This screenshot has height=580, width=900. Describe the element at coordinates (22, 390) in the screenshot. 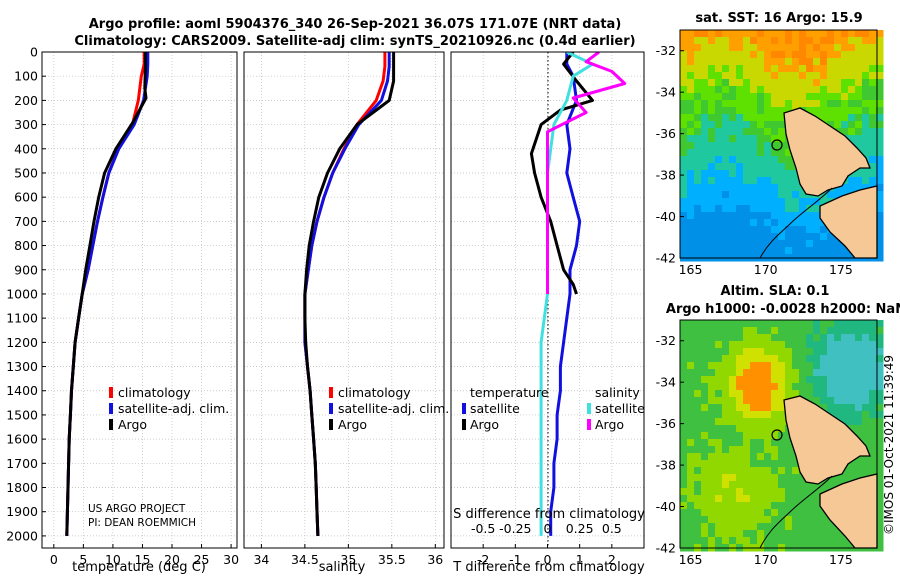

I see `y-tick-label: 1400` at that location.